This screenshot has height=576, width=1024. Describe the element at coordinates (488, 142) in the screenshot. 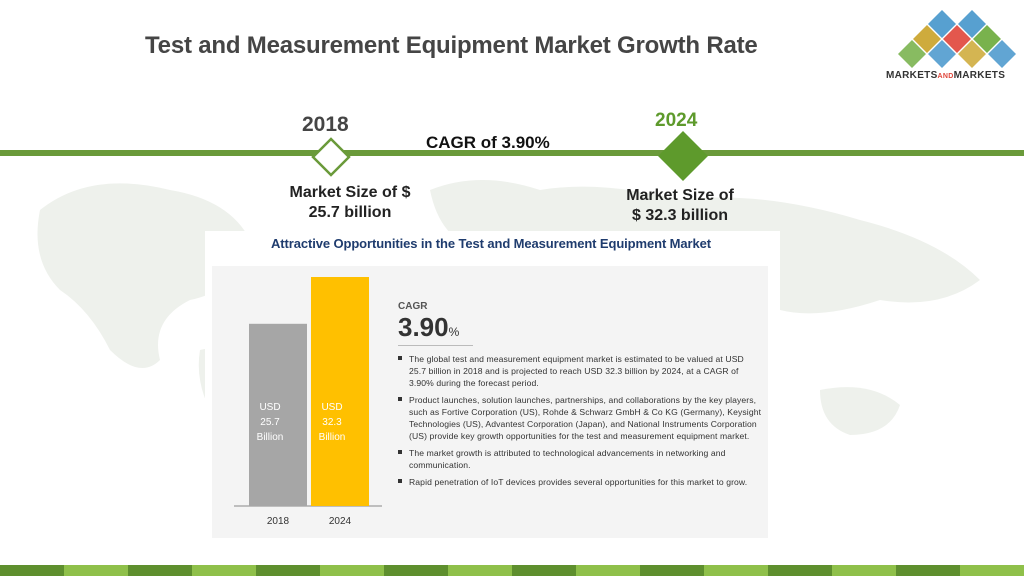

I see `timeline-cagr-label: CAGR of 3.90%` at that location.